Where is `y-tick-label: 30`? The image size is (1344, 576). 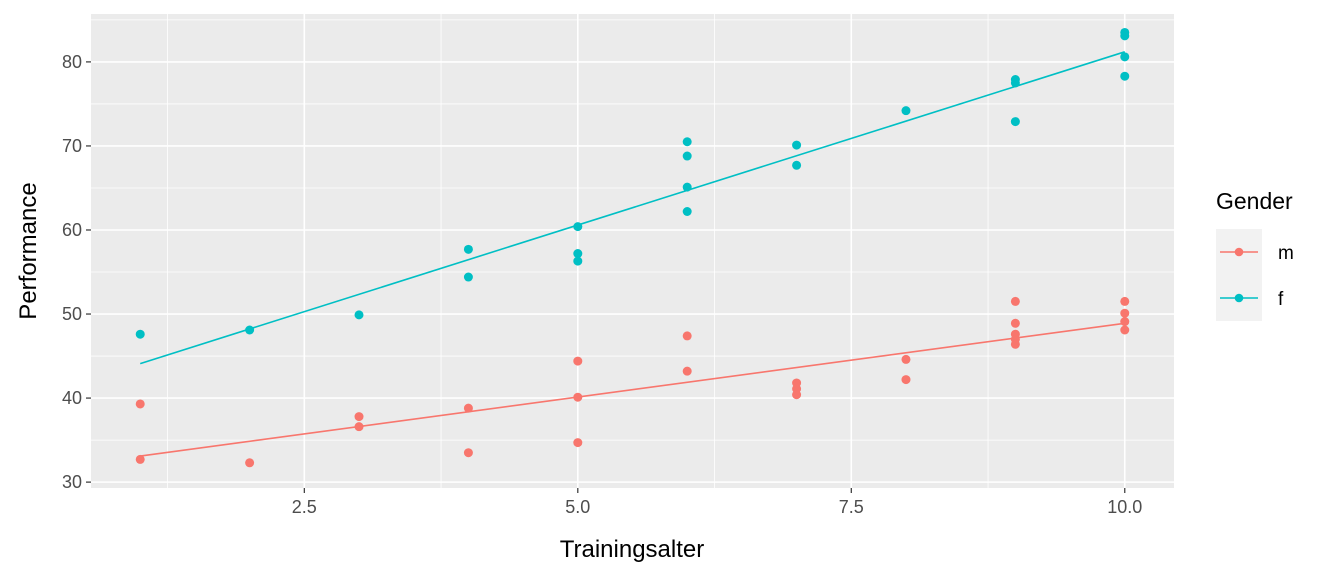
y-tick-label: 30 is located at coordinates (72, 482).